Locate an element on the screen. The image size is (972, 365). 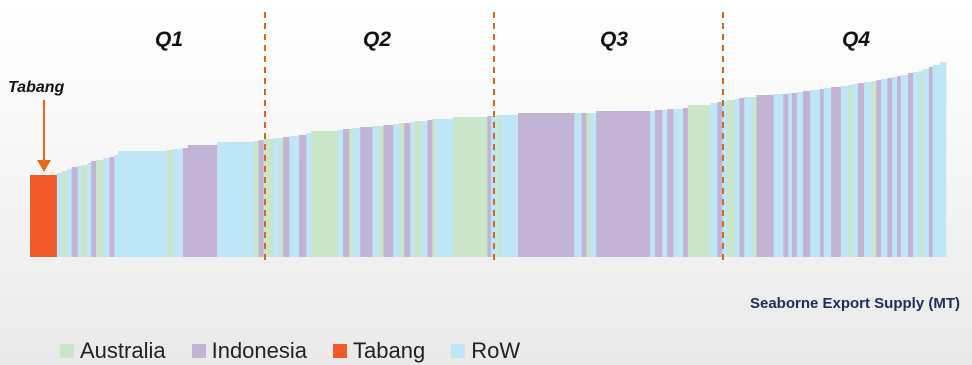
legend: Australia Indonesia Tabang RoW is located at coordinates (303, 351).